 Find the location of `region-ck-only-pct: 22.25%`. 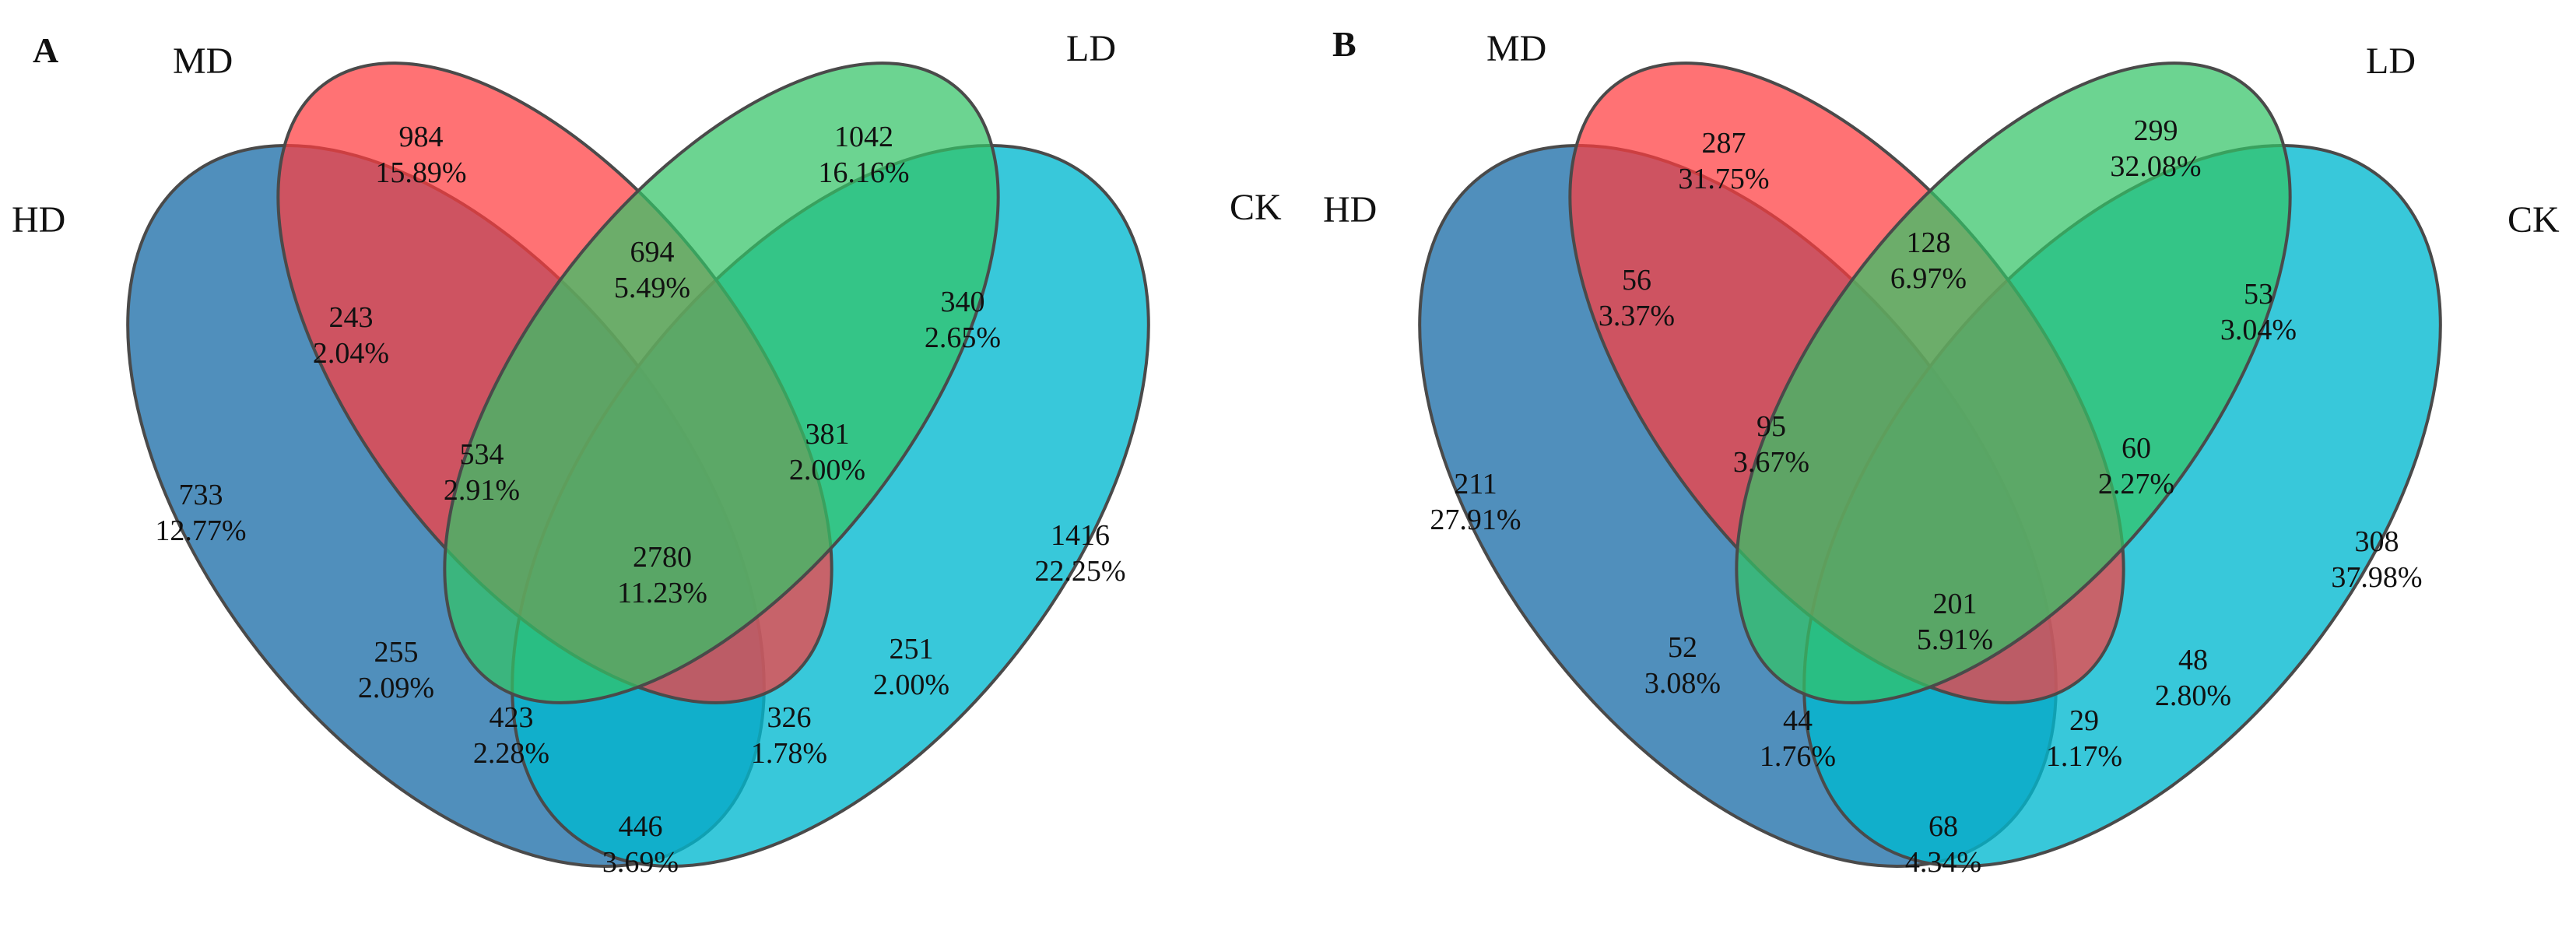

region-ck-only-pct: 22.25% is located at coordinates (1080, 572).